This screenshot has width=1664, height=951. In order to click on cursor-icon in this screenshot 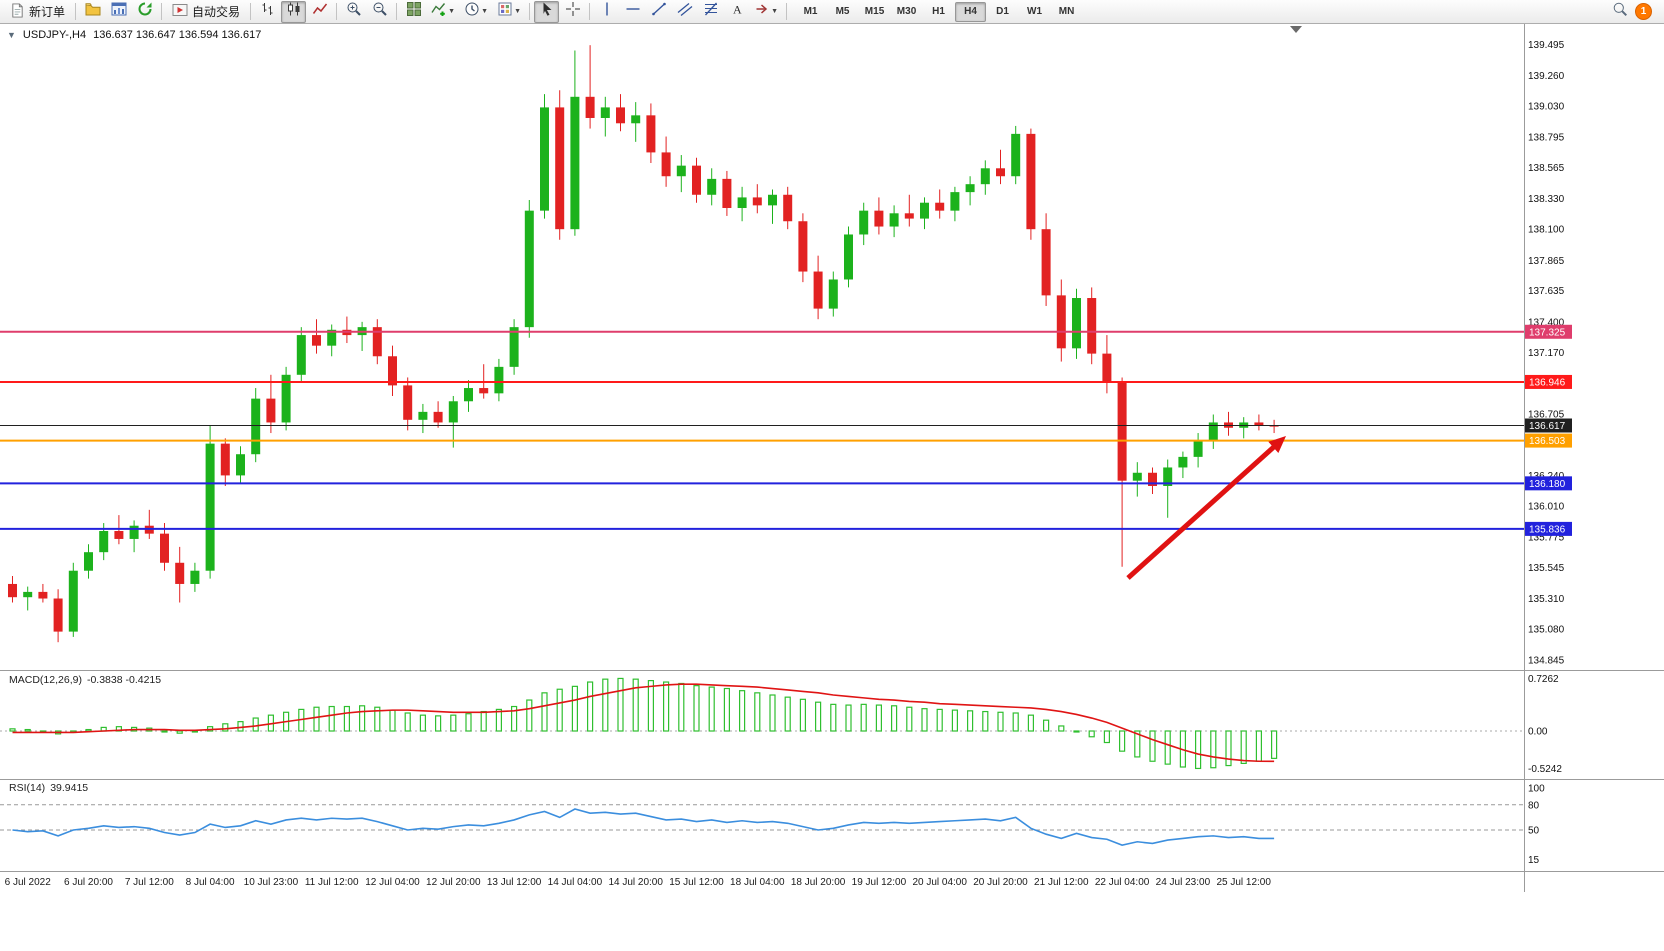, I will do `click(547, 11)`.